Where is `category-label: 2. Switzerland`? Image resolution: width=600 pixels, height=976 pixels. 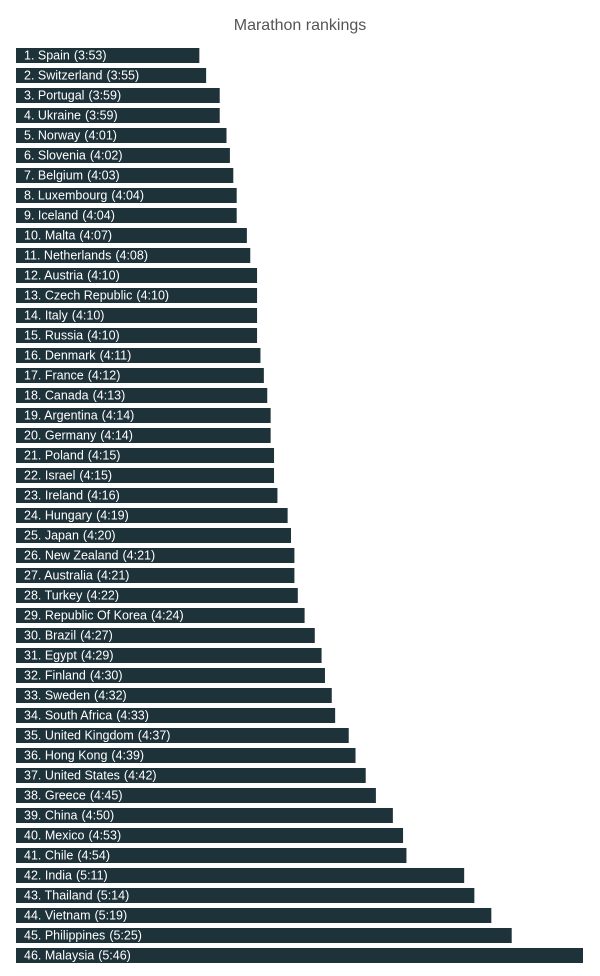
category-label: 2. Switzerland is located at coordinates (63, 76).